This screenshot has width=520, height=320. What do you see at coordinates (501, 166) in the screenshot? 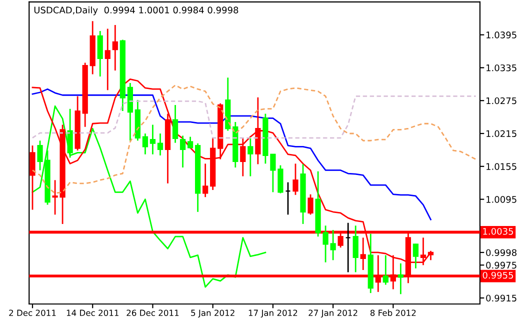
I see `y-tick-label: 1.0155` at bounding box center [501, 166].